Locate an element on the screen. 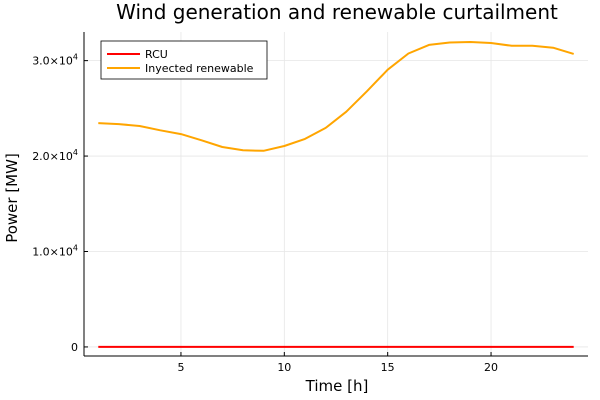 The height and width of the screenshot is (400, 600). legend-label-1: Inyected renewable is located at coordinates (199, 68).